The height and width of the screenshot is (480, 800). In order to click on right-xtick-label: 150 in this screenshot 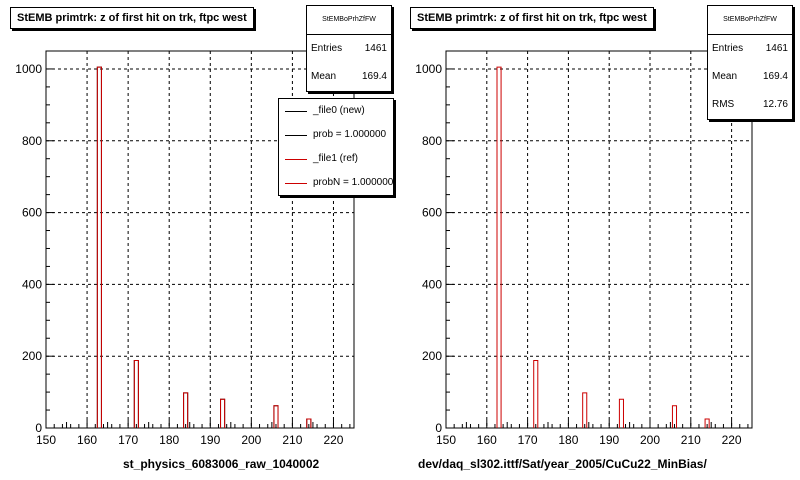, I will do `click(446, 440)`.